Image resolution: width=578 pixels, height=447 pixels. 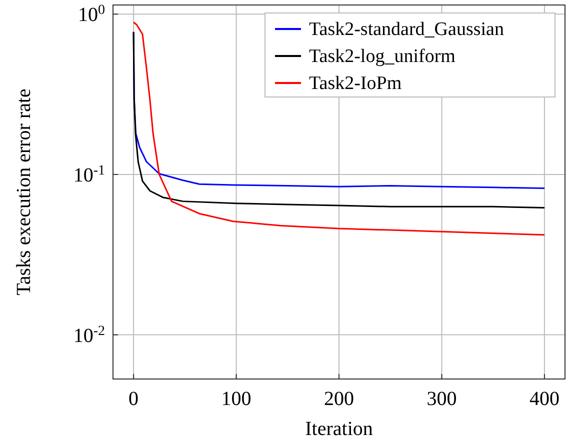 I want to click on x-tick-label: 100, so click(x=236, y=399).